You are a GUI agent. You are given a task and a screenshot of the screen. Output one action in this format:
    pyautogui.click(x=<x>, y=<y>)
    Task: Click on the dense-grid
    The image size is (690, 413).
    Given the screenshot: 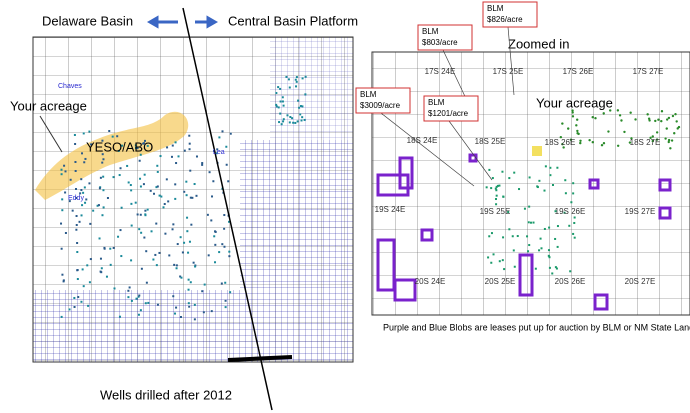 What is the action you would take?
    pyautogui.click(x=193, y=326)
    